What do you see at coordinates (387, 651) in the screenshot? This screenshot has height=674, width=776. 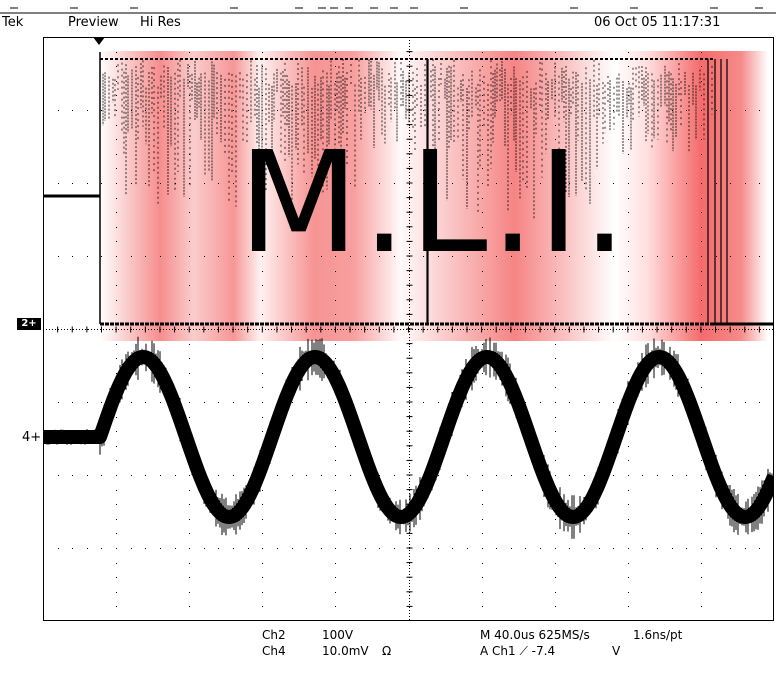 I see `ch4-impedance-unit: Ω` at bounding box center [387, 651].